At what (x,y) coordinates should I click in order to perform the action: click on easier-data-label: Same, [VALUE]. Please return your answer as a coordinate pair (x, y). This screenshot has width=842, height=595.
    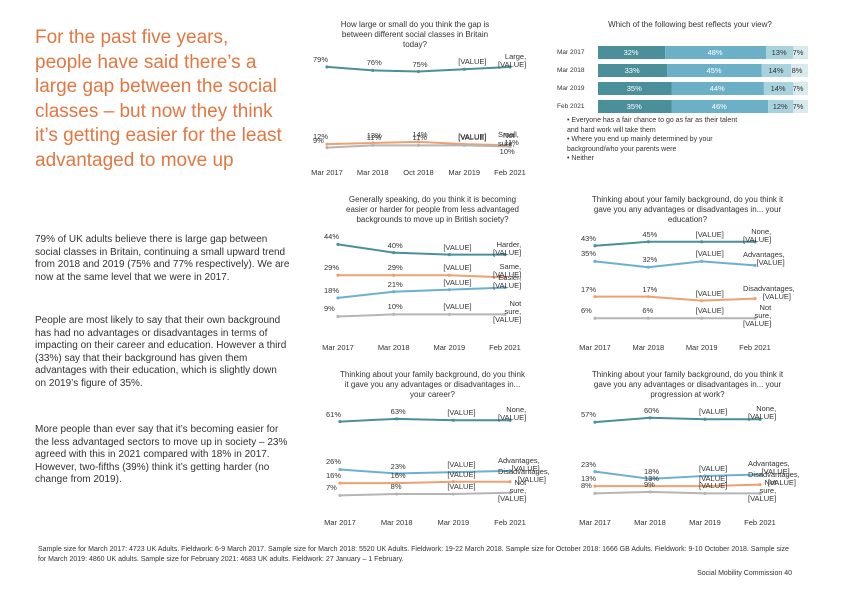
    Looking at the image, I should click on (507, 271).